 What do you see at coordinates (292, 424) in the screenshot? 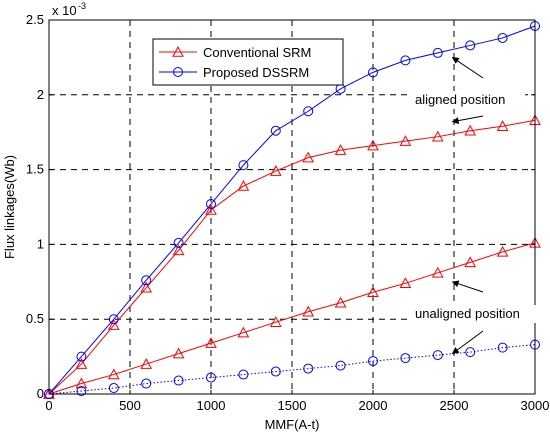
I see `x-axis-label: MMF(A-t)` at bounding box center [292, 424].